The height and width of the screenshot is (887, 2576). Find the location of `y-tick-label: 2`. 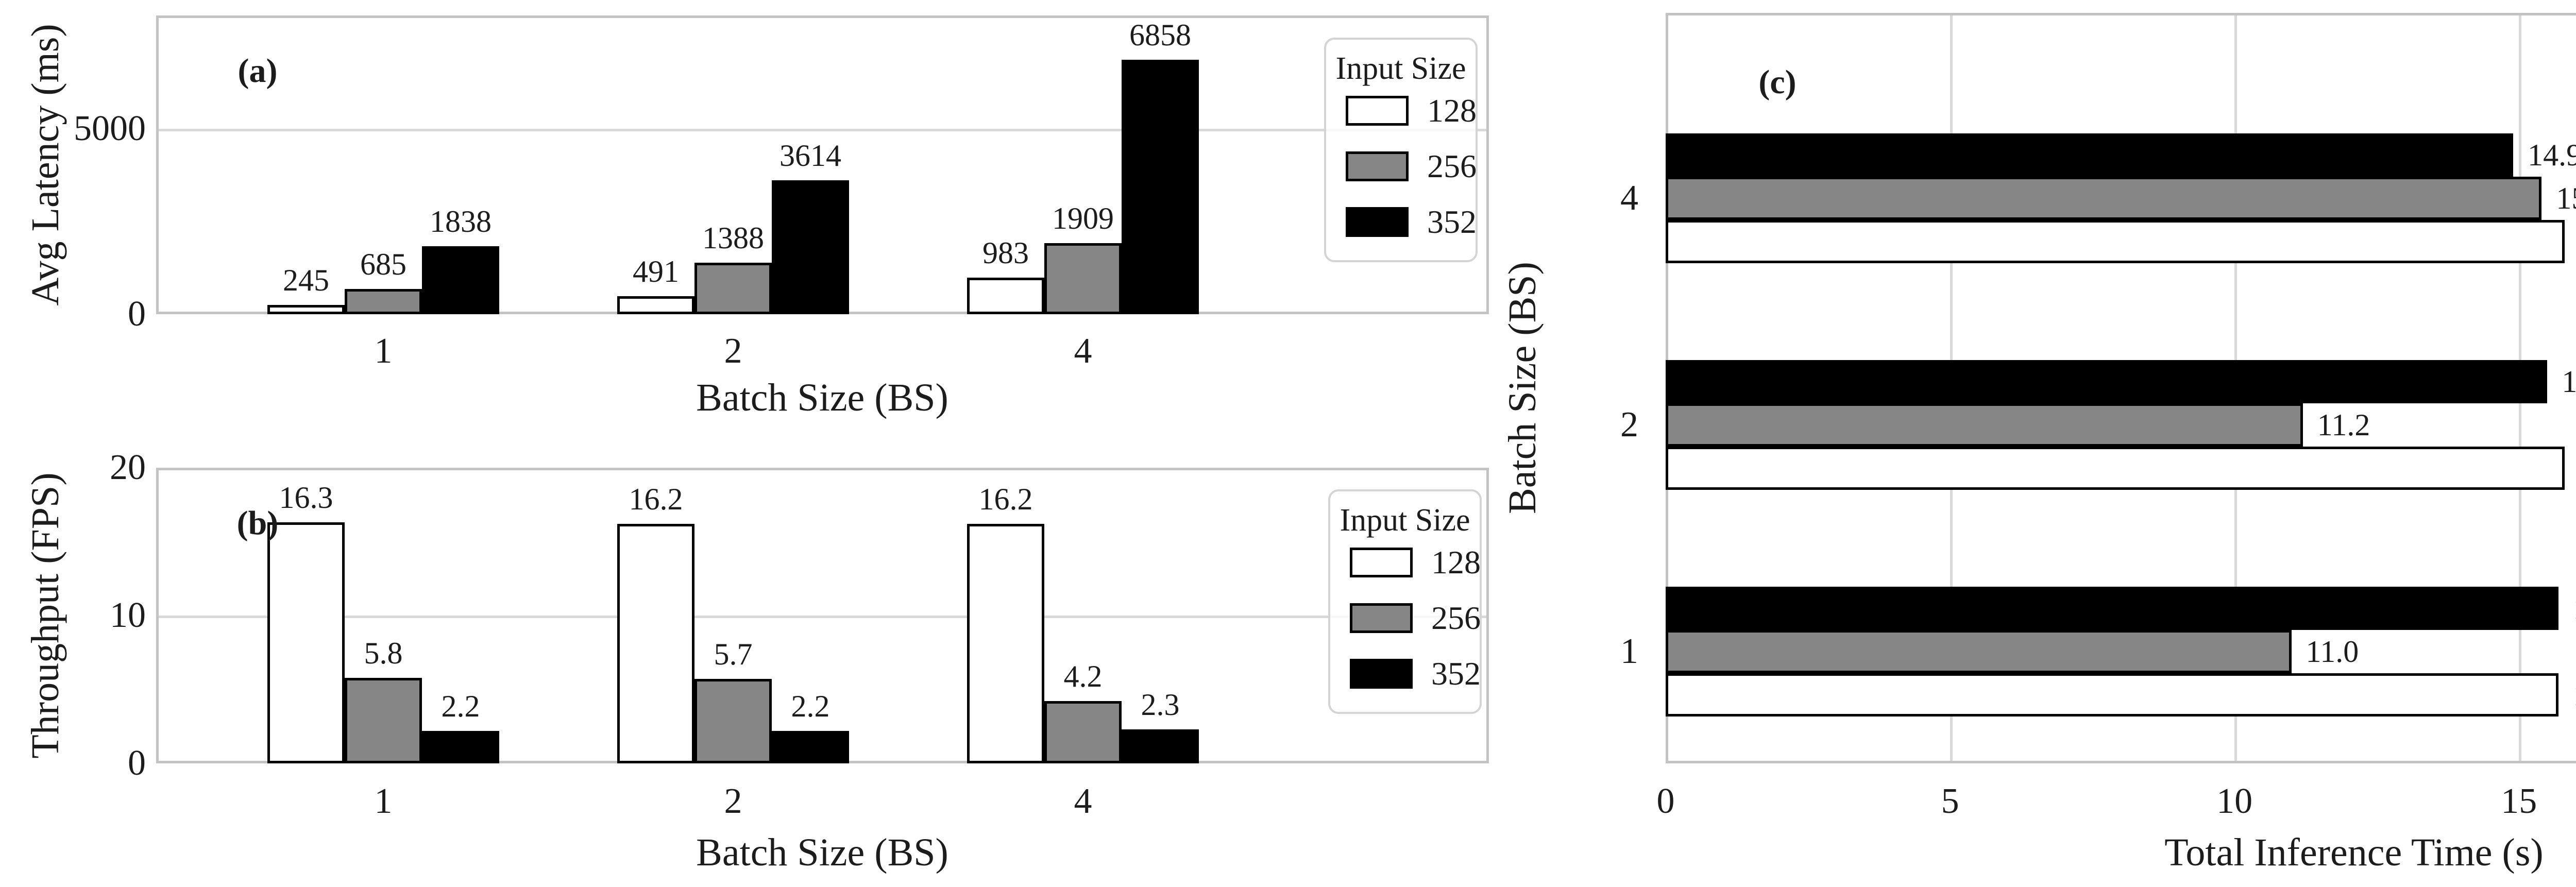

y-tick-label: 2 is located at coordinates (1629, 425).